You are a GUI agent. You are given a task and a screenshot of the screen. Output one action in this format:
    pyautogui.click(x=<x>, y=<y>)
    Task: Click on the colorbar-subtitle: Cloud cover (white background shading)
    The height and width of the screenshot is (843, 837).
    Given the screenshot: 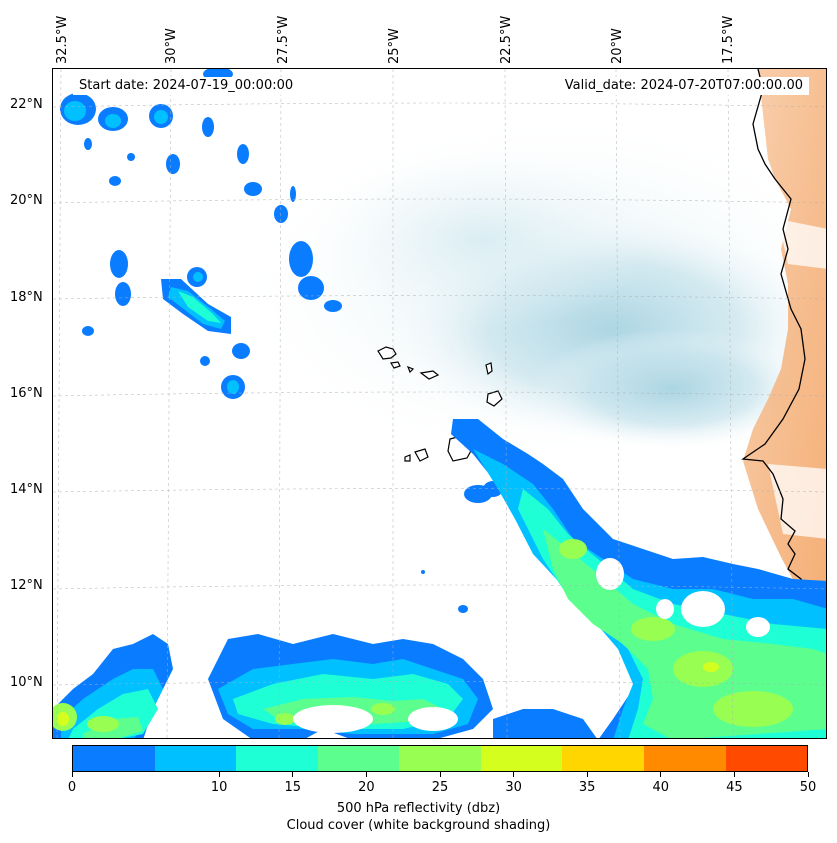 What is the action you would take?
    pyautogui.click(x=418, y=825)
    